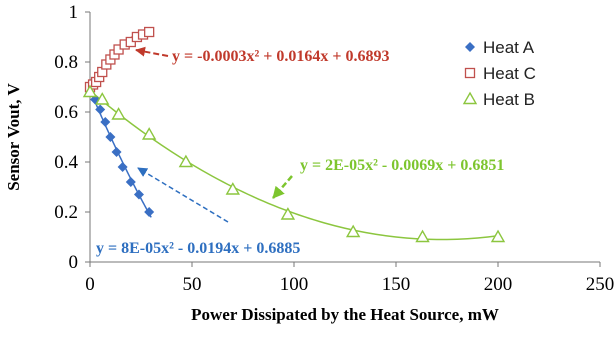 This screenshot has height=337, width=616. What do you see at coordinates (470, 47) in the screenshot?
I see `legend-heat-a-marker` at bounding box center [470, 47].